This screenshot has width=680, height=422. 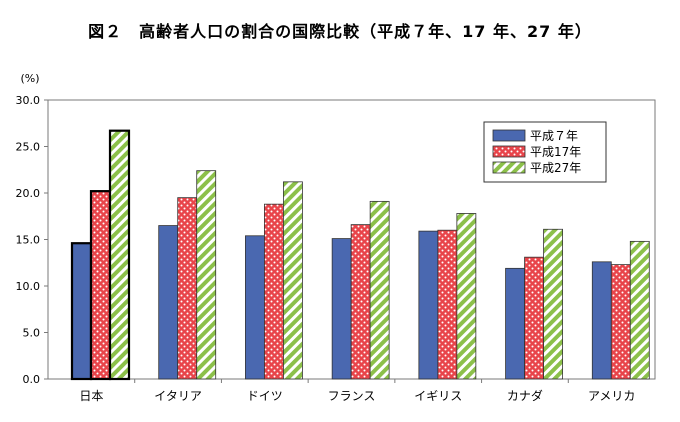 I want to click on y-tick-label: 15.0, so click(x=28, y=240).